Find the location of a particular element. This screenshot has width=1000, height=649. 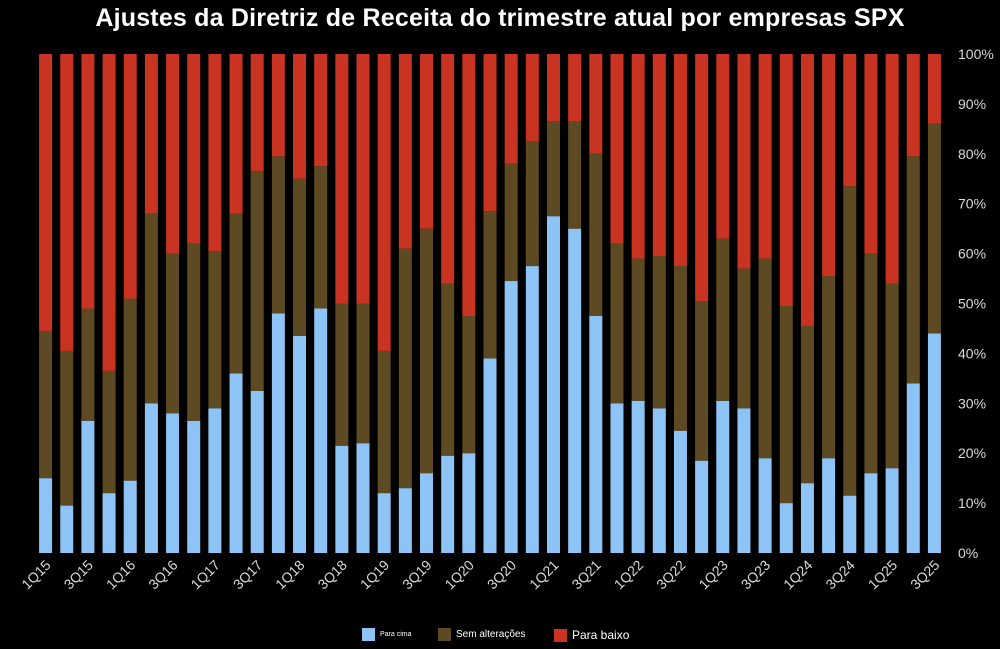

legend-item: Sem alterações is located at coordinates (481, 634).